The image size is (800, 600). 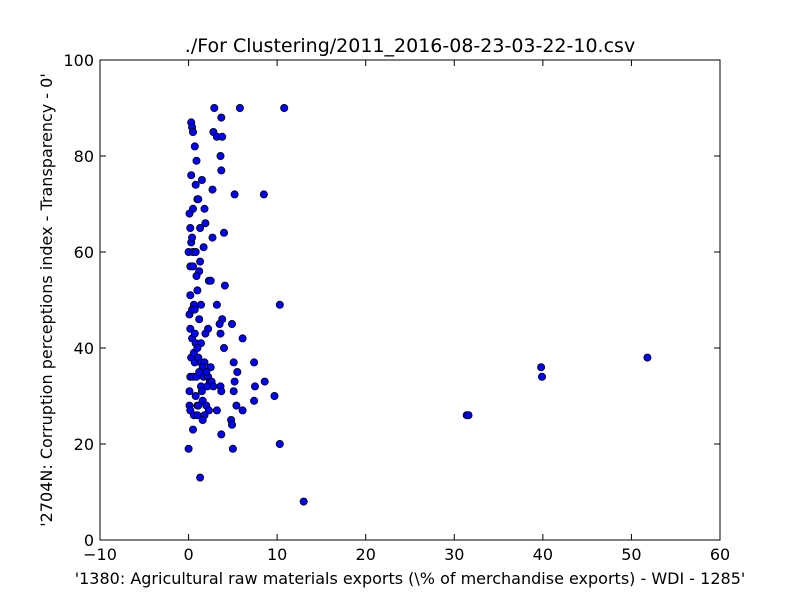 What do you see at coordinates (84, 348) in the screenshot?
I see `y-tick-label: 40` at bounding box center [84, 348].